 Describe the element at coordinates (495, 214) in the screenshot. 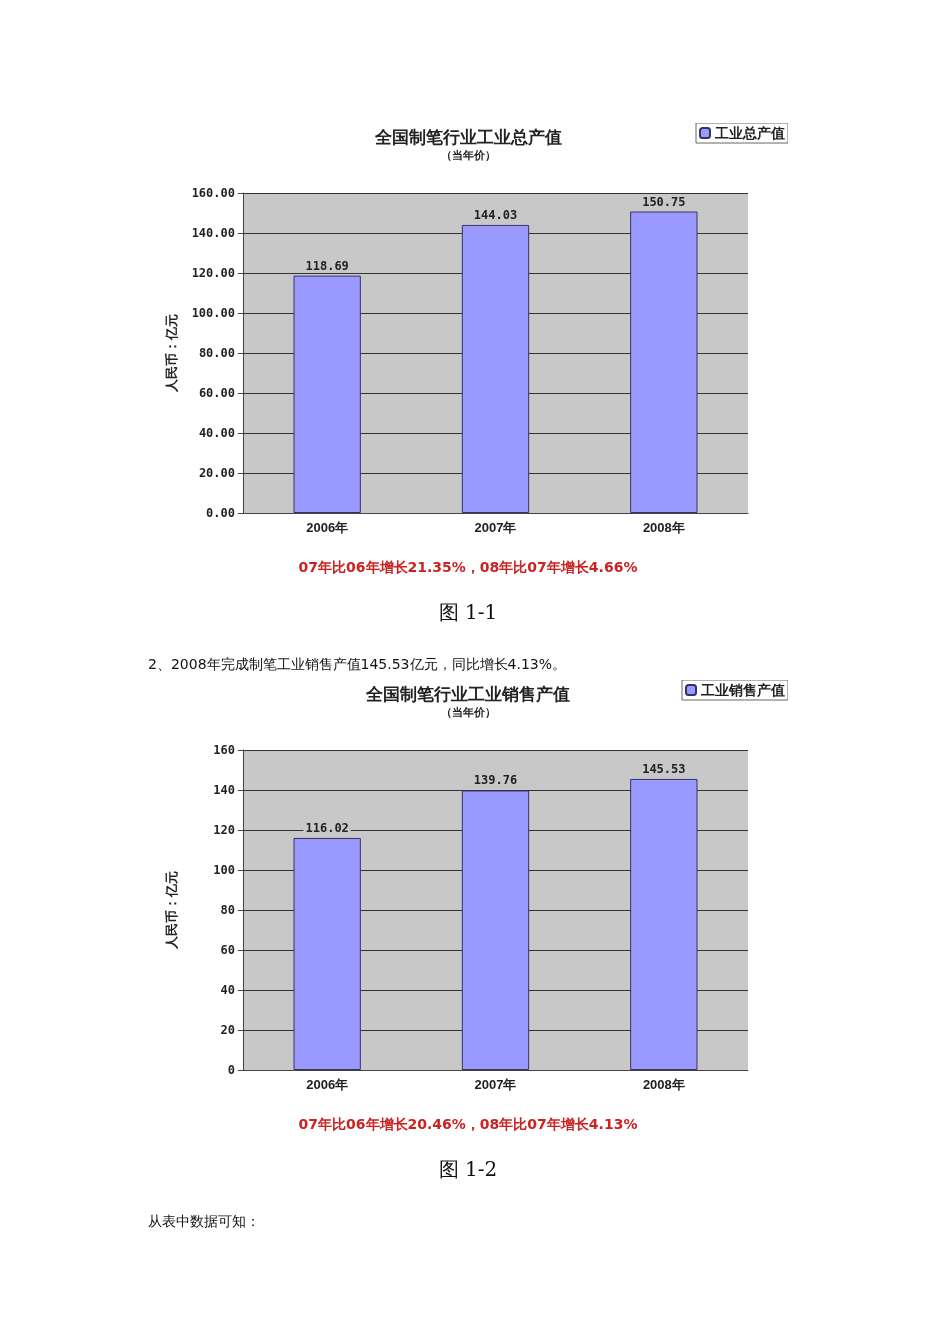

I see `data-label: 144.03` at that location.